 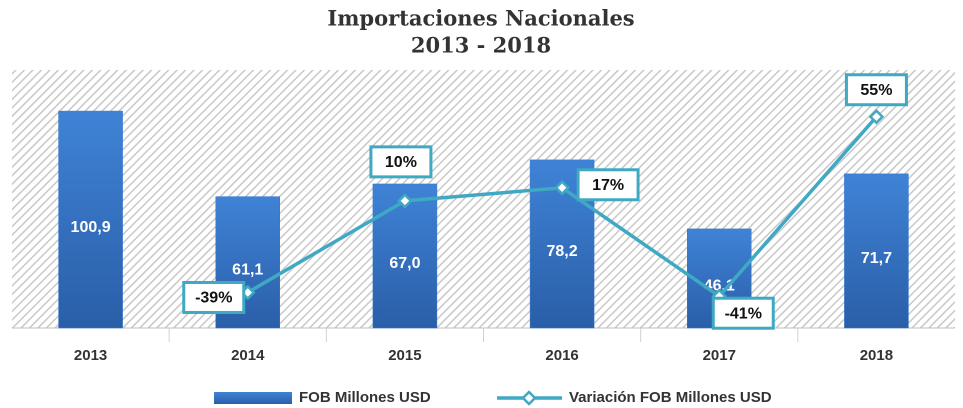 What do you see at coordinates (247, 270) in the screenshot?
I see `bar-value-label: 61,1` at bounding box center [247, 270].